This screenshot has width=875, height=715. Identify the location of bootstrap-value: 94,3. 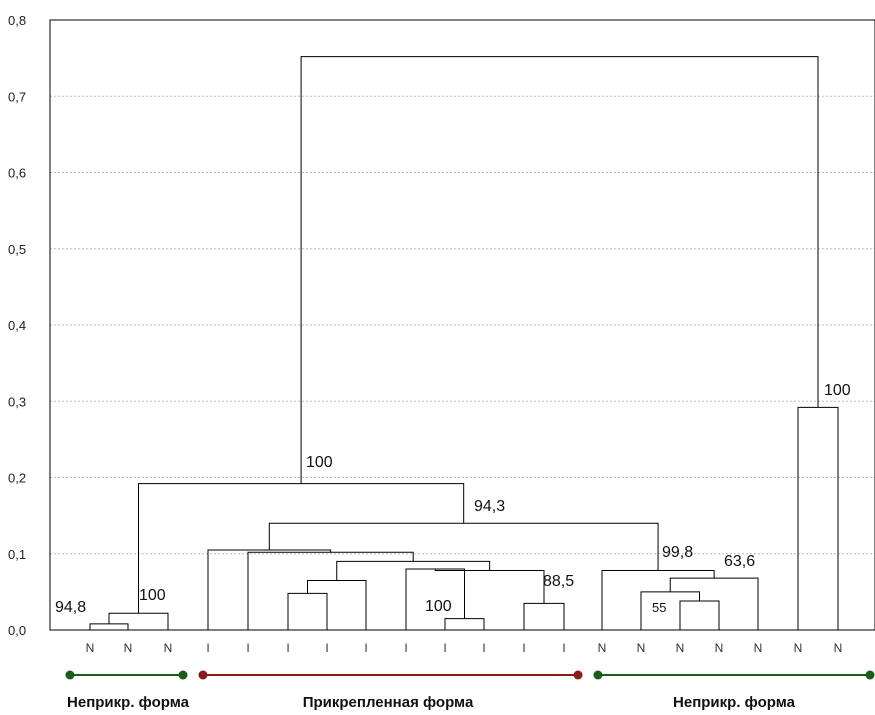
(489, 506).